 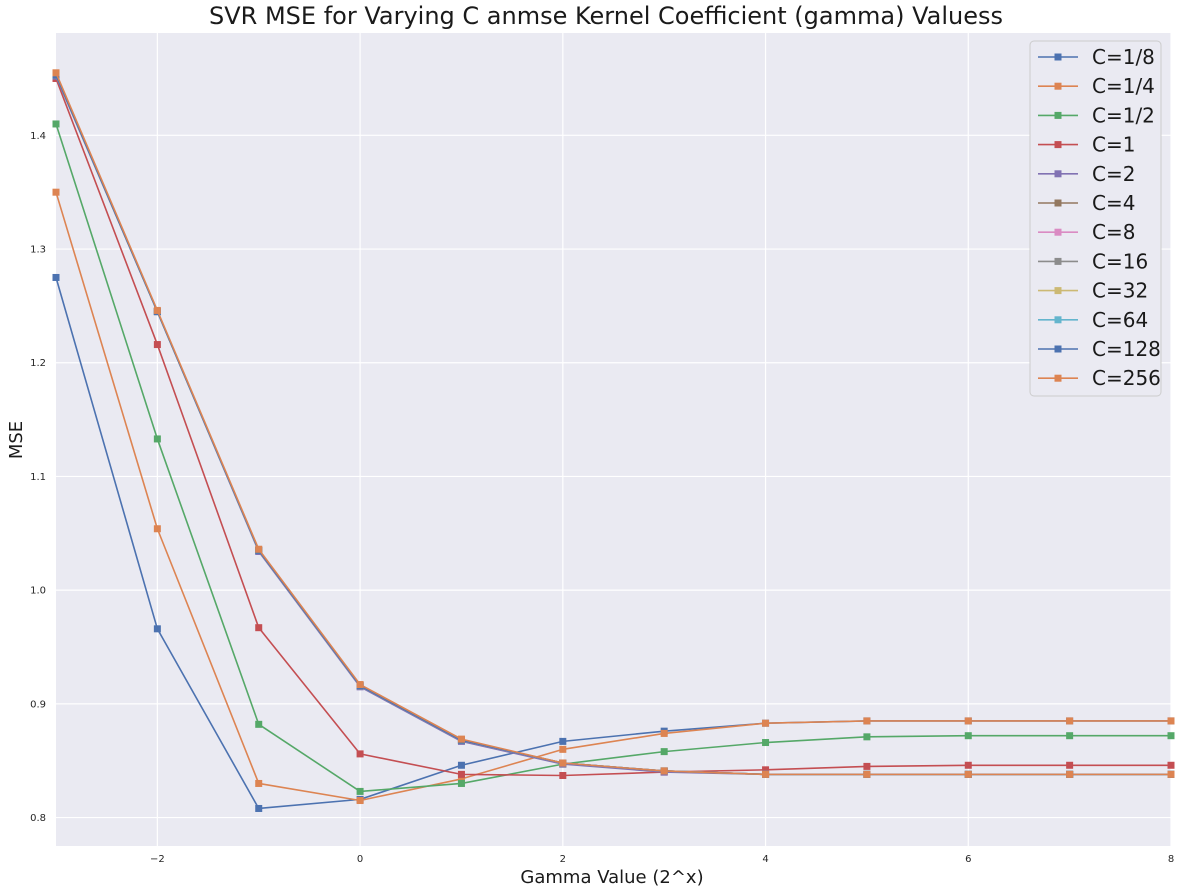 I want to click on y-tick-label: 1.4, so click(x=38, y=136).